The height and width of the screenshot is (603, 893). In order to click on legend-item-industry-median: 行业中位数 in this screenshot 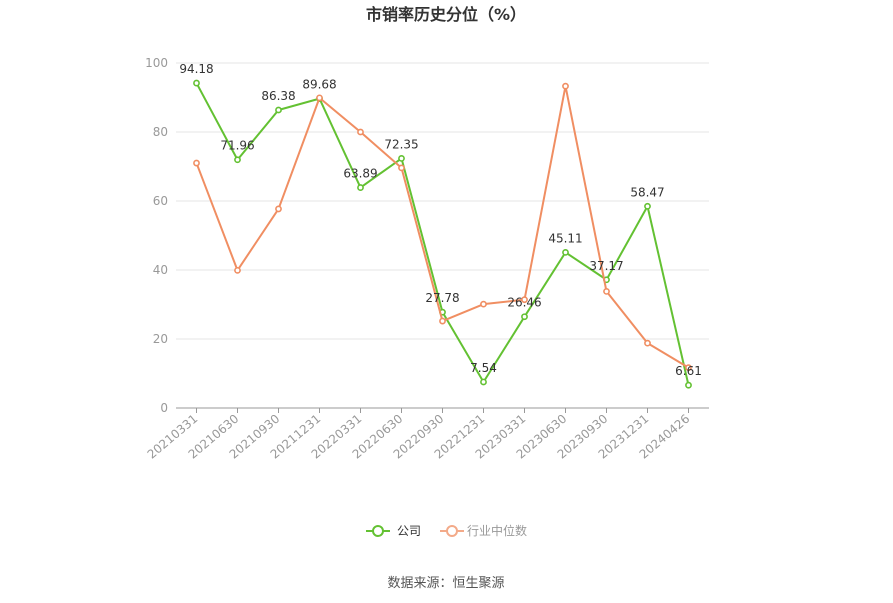, I will do `click(483, 530)`.